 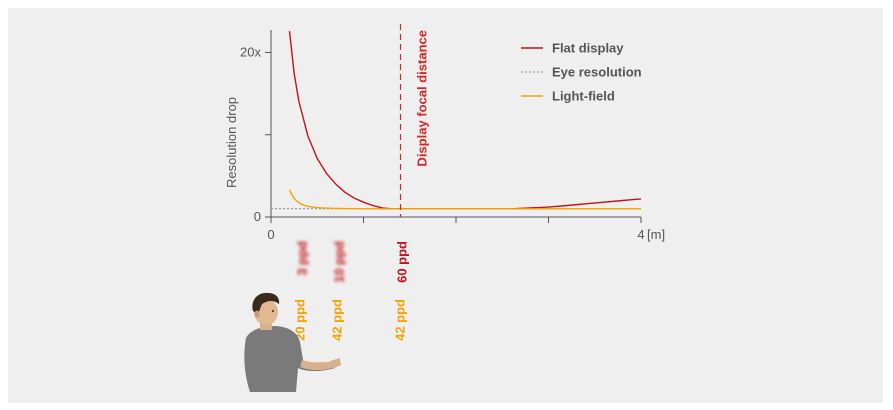 What do you see at coordinates (464, 199) in the screenshot?
I see `light-field-line` at bounding box center [464, 199].